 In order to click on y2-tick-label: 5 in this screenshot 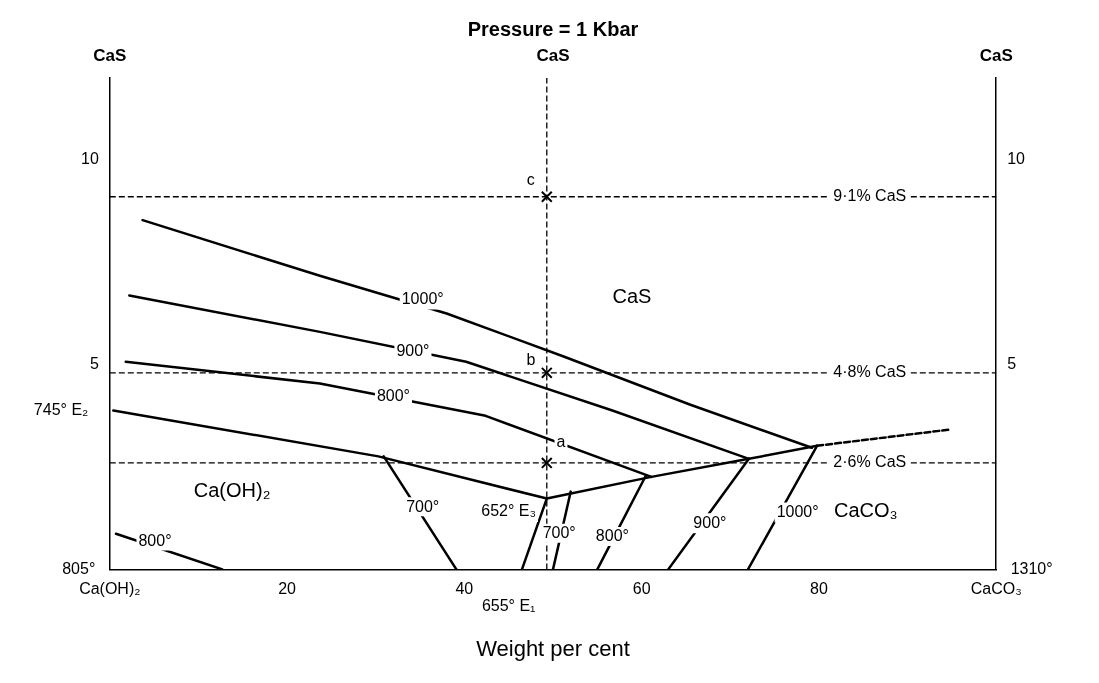, I will do `click(1012, 364)`.